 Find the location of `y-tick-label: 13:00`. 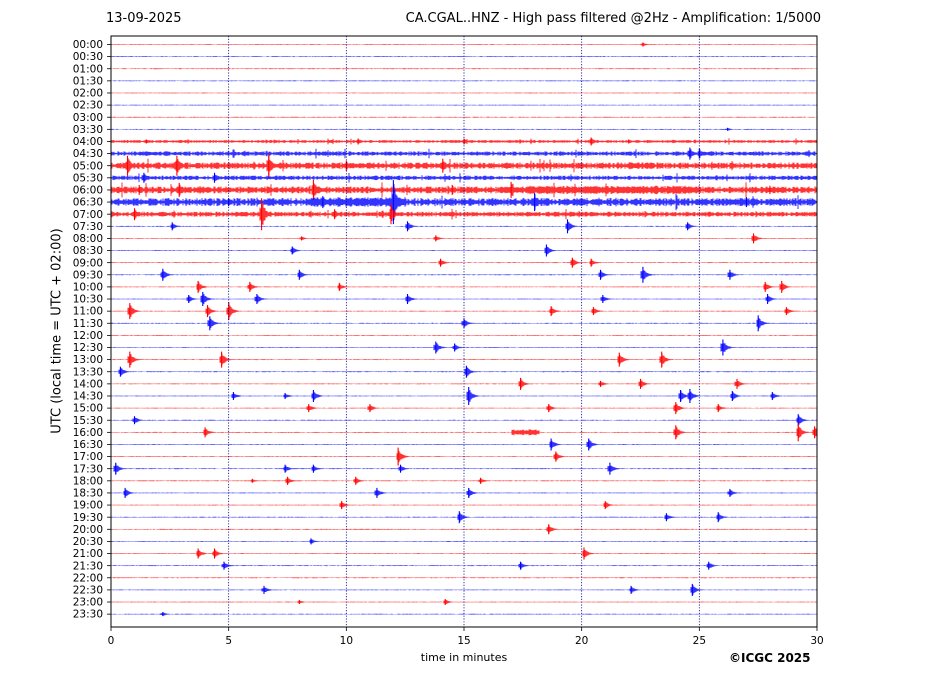

y-tick-label: 13:00 is located at coordinates (88, 360).